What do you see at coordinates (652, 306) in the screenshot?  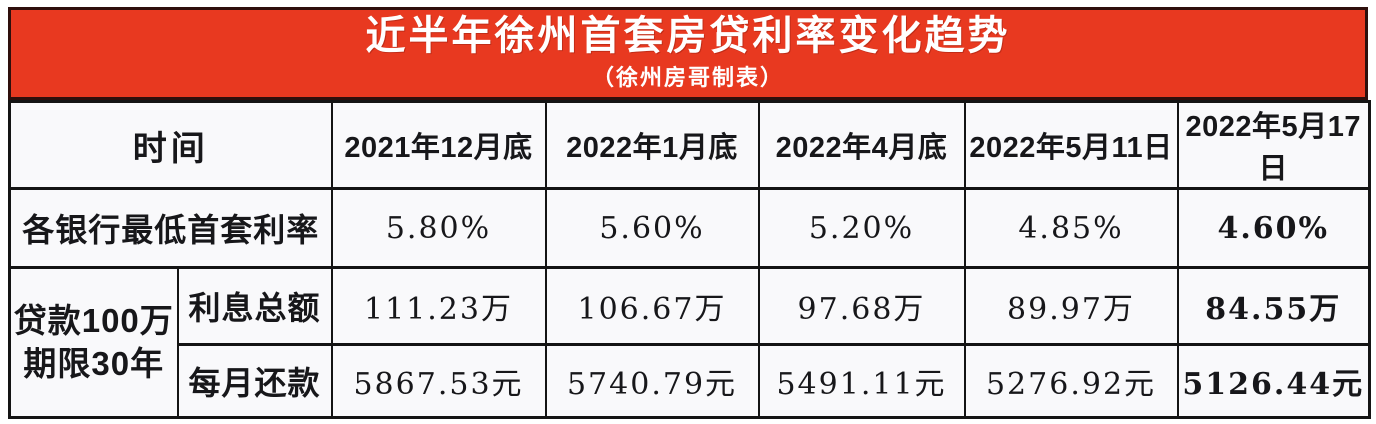 I see `interest-value-2: 106.67万` at bounding box center [652, 306].